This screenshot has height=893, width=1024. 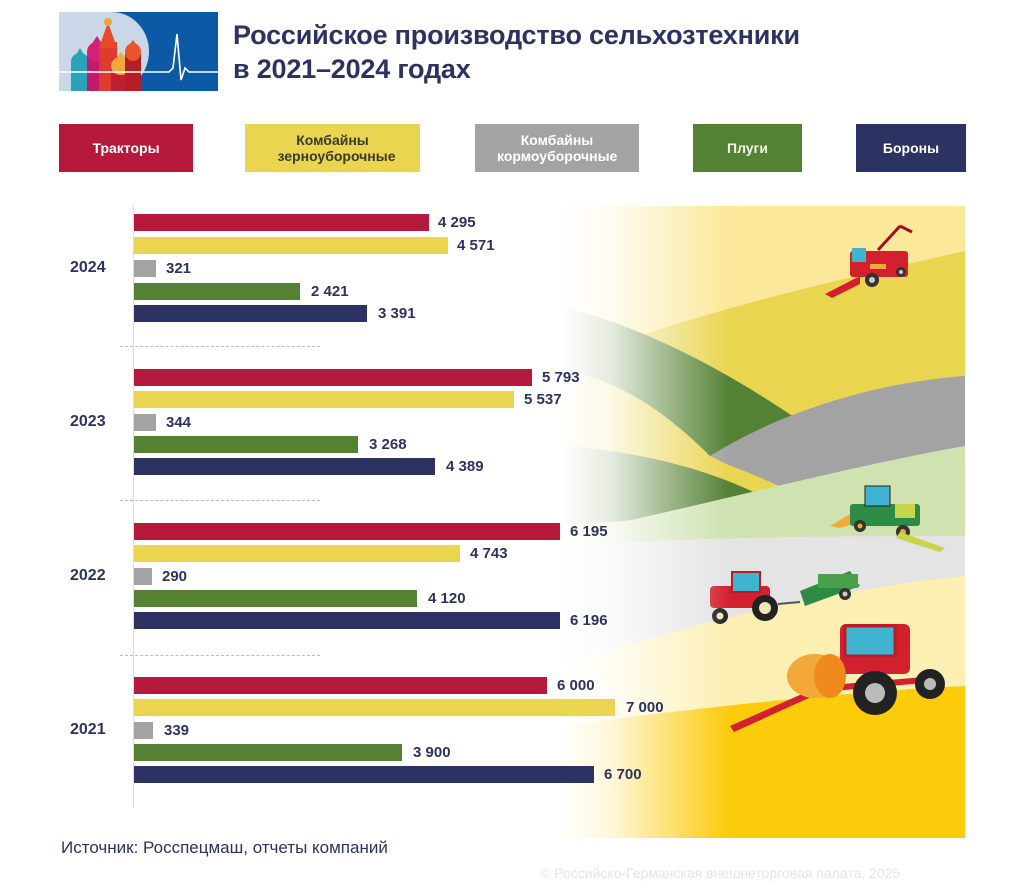 I want to click on legend-item-grain-combines: Комбайны зерноуборочные, so click(x=332, y=148).